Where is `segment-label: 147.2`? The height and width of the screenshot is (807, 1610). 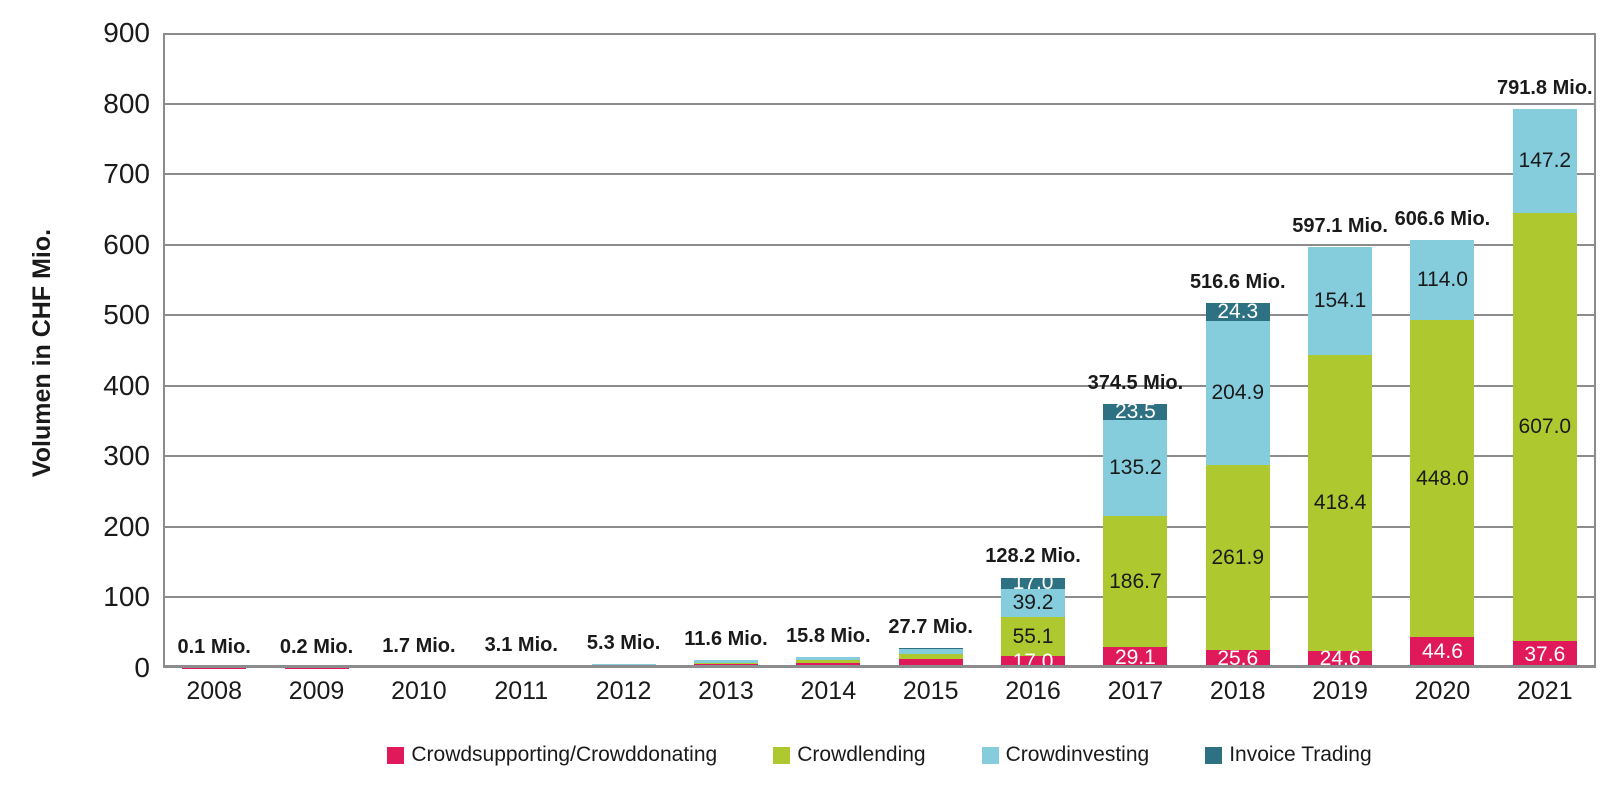 segment-label: 147.2 is located at coordinates (1545, 161).